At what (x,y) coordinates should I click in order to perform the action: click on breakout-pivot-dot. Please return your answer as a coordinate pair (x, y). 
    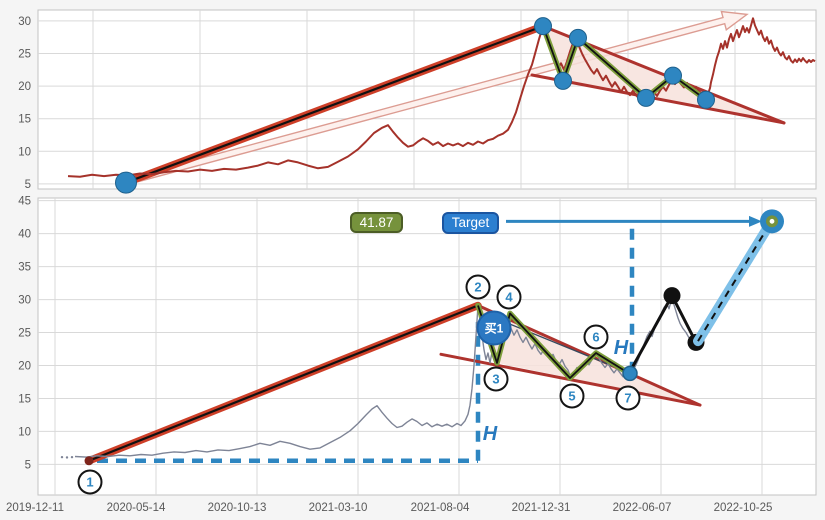
    Looking at the image, I should click on (630, 373).